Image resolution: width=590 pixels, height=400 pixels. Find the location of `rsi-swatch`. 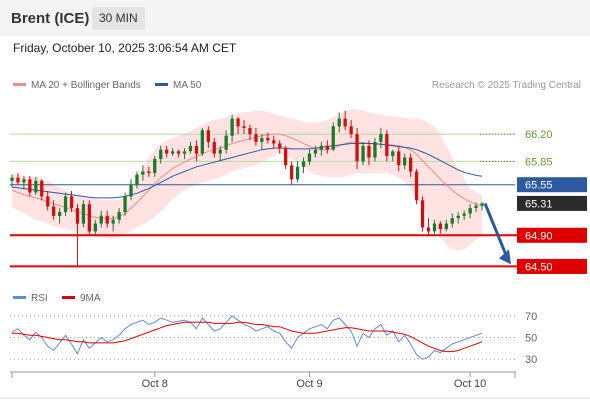

rsi-swatch is located at coordinates (19, 297).